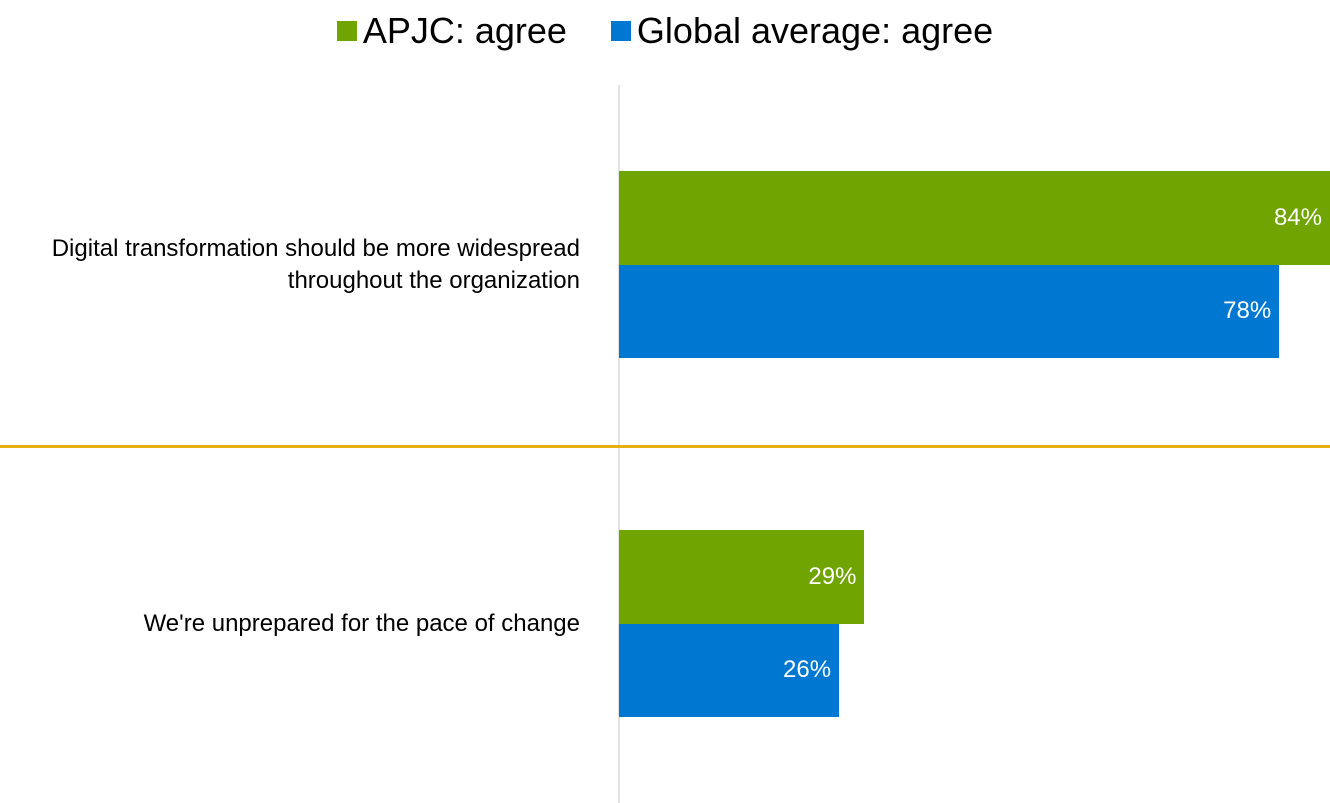 Image resolution: width=1330 pixels, height=803 pixels. Describe the element at coordinates (1247, 311) in the screenshot. I see `value-label: 78%` at that location.